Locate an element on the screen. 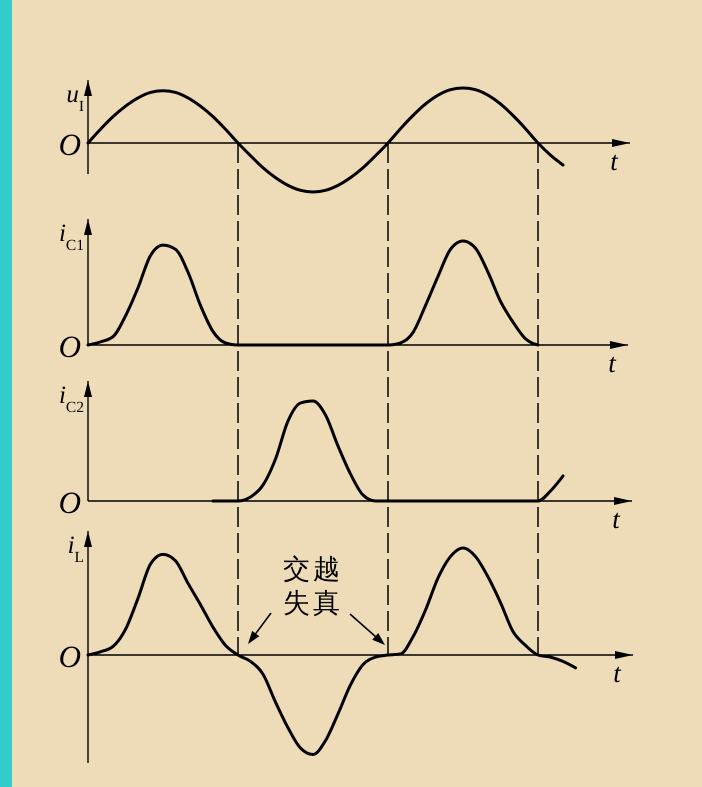 This screenshot has height=787, width=702. y-axis-title: i$_{L}$ is located at coordinates (76, 549).